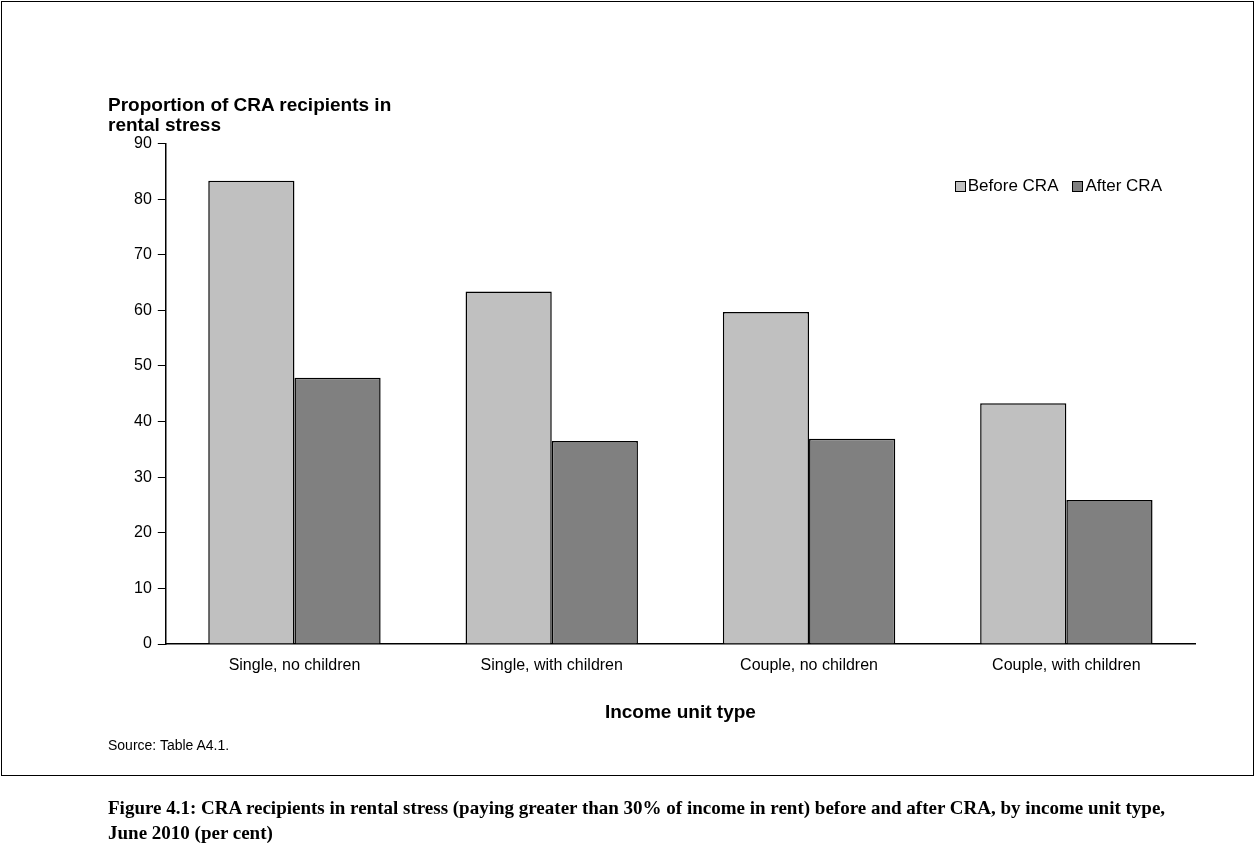 The image size is (1257, 852). What do you see at coordinates (809, 665) in the screenshot?
I see `x-tick-label: Couple, no children` at bounding box center [809, 665].